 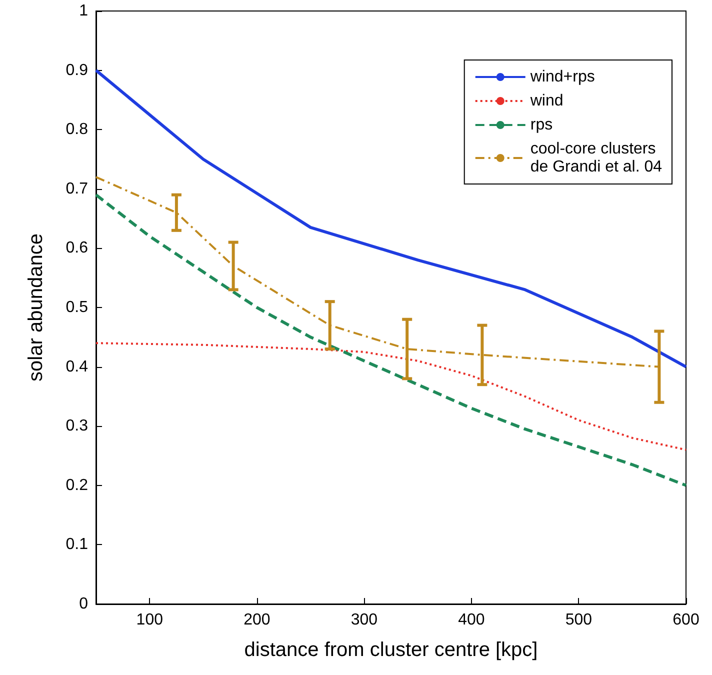 What do you see at coordinates (77, 367) in the screenshot?
I see `y-tick-label: 0.4` at bounding box center [77, 367].